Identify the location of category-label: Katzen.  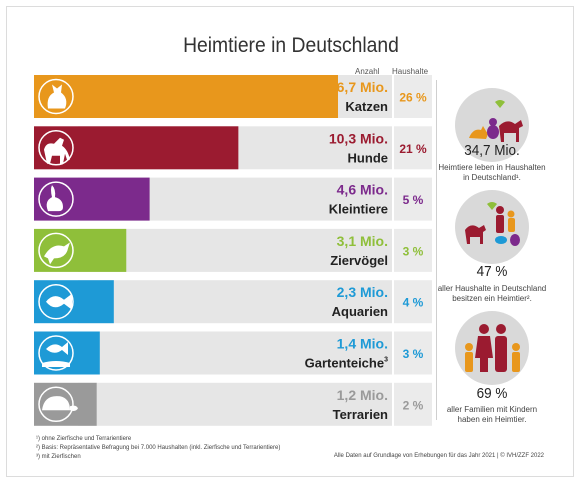
(366, 106).